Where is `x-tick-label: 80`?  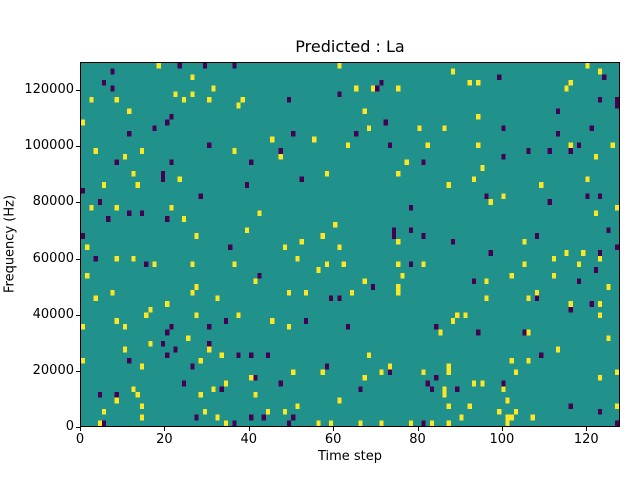
x-tick-label: 80 is located at coordinates (417, 439).